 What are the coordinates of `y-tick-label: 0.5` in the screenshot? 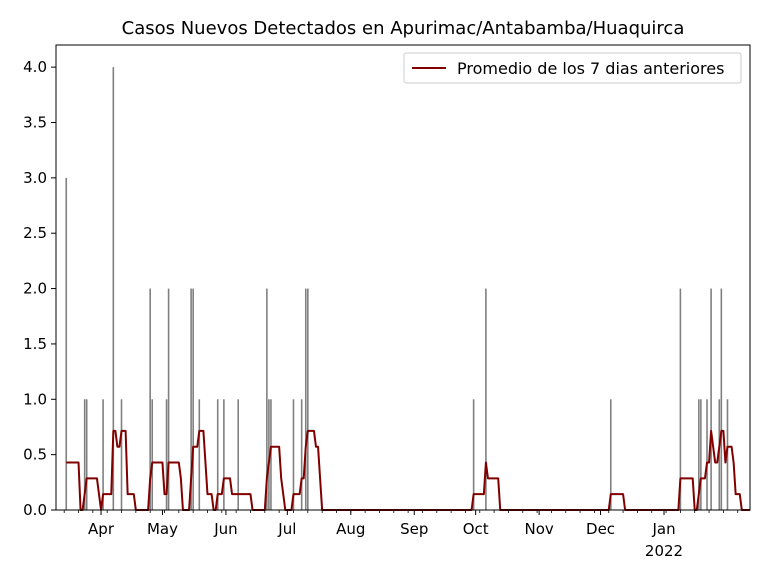 It's located at (35, 455).